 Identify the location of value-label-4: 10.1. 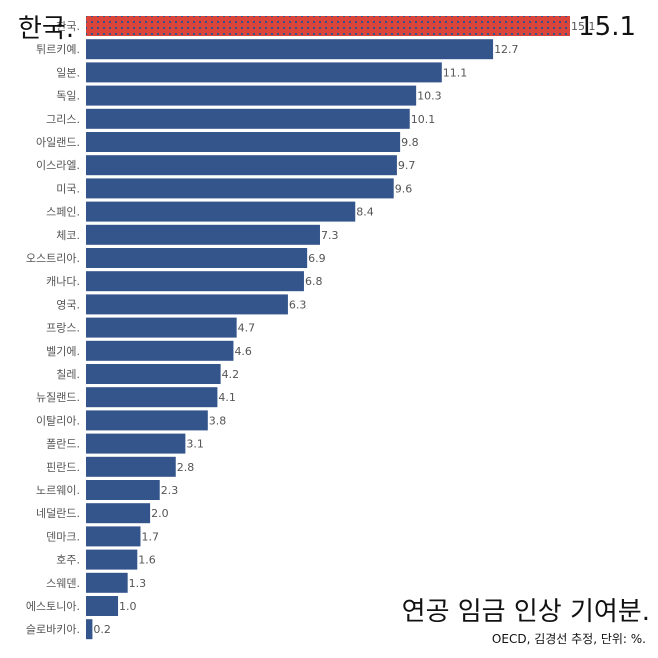
(423, 119).